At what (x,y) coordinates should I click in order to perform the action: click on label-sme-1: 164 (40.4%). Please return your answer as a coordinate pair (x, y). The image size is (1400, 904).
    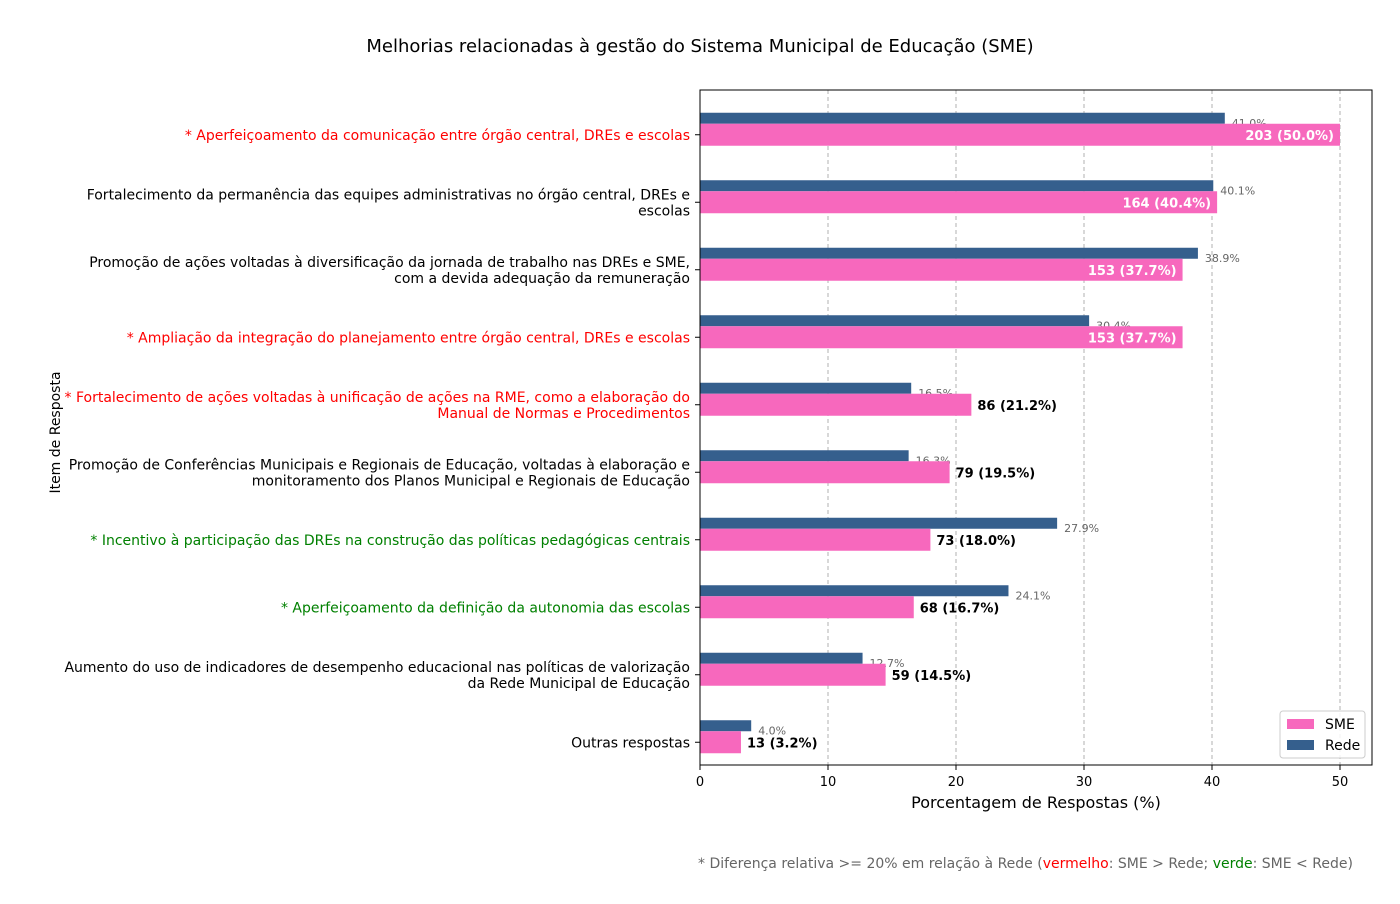
    Looking at the image, I should click on (1166, 203).